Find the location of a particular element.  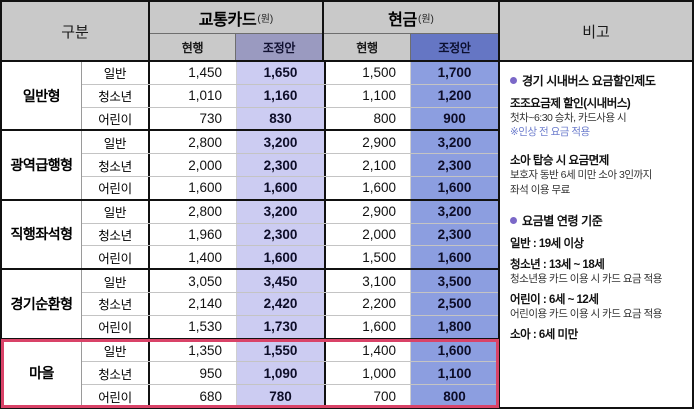

group-label: 마을 is located at coordinates (42, 373).